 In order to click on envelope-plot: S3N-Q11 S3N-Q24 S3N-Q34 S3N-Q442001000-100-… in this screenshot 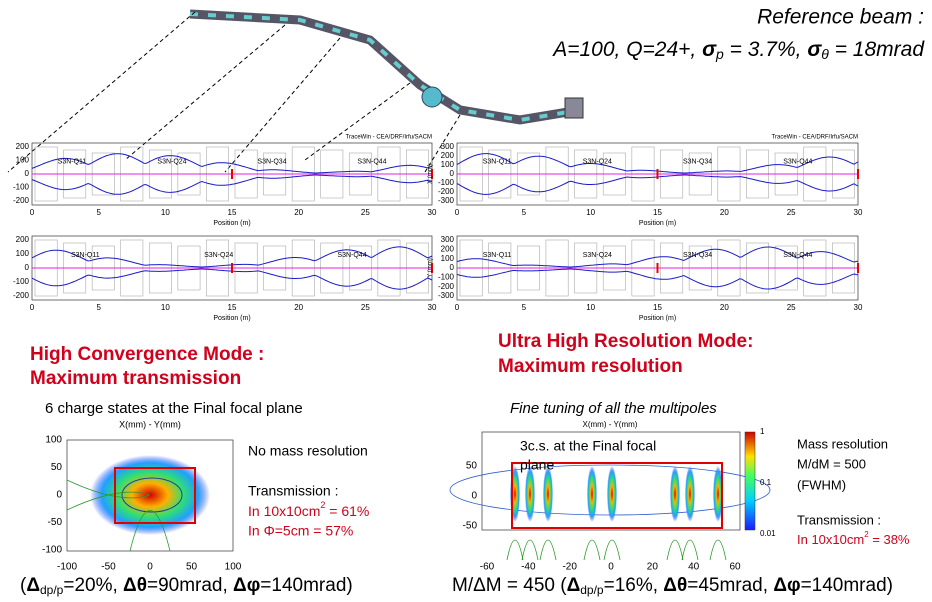, I will do `click(225, 181)`.